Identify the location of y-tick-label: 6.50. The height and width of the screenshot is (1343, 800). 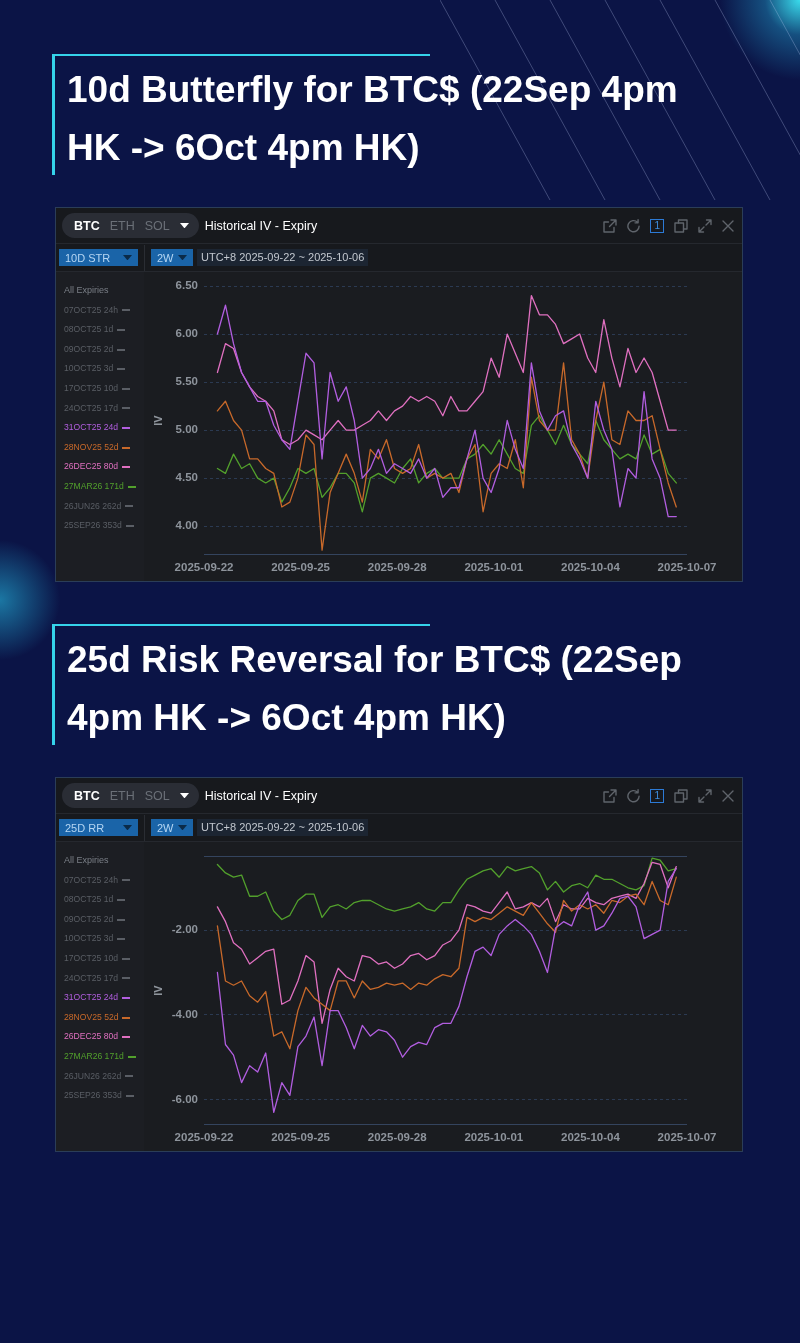
(186, 285).